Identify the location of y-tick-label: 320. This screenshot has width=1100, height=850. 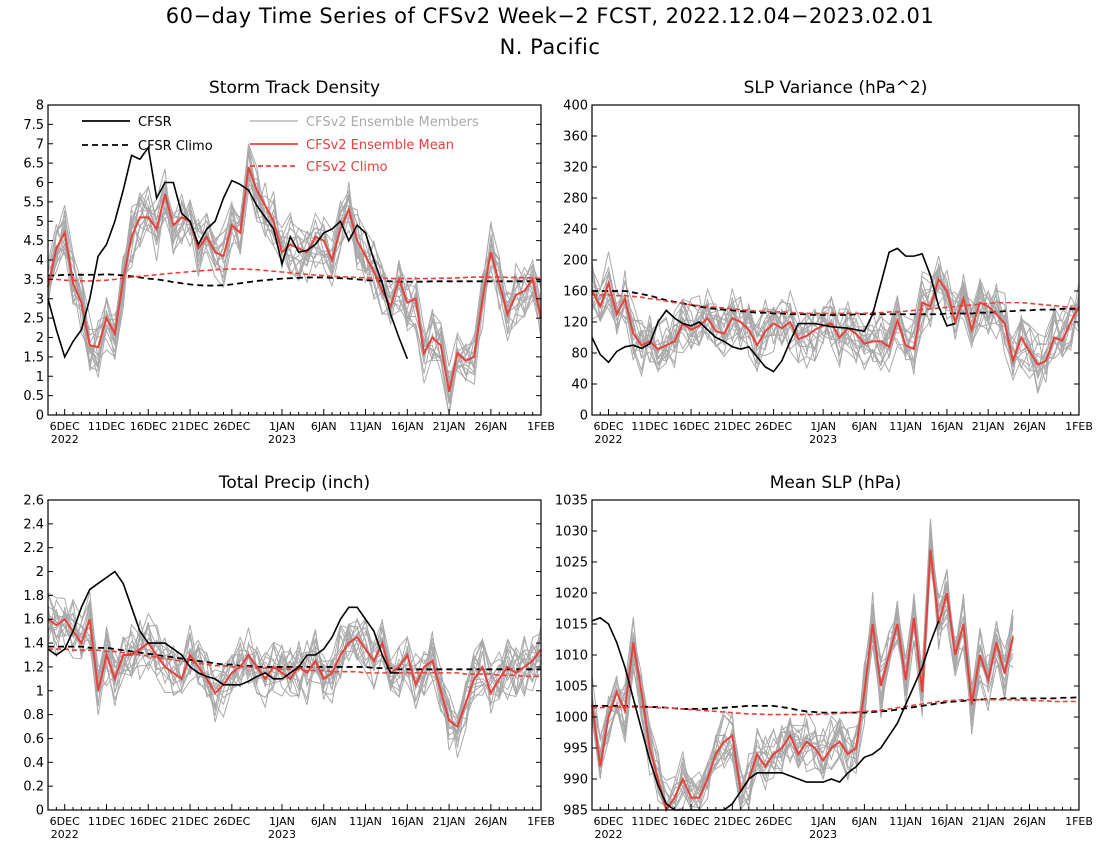
(575, 168).